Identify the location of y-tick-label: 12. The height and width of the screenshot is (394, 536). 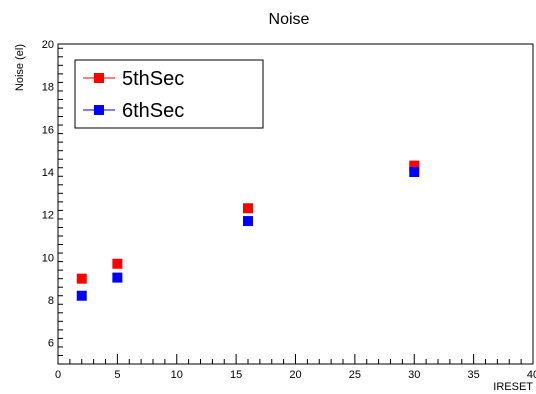
(48, 216).